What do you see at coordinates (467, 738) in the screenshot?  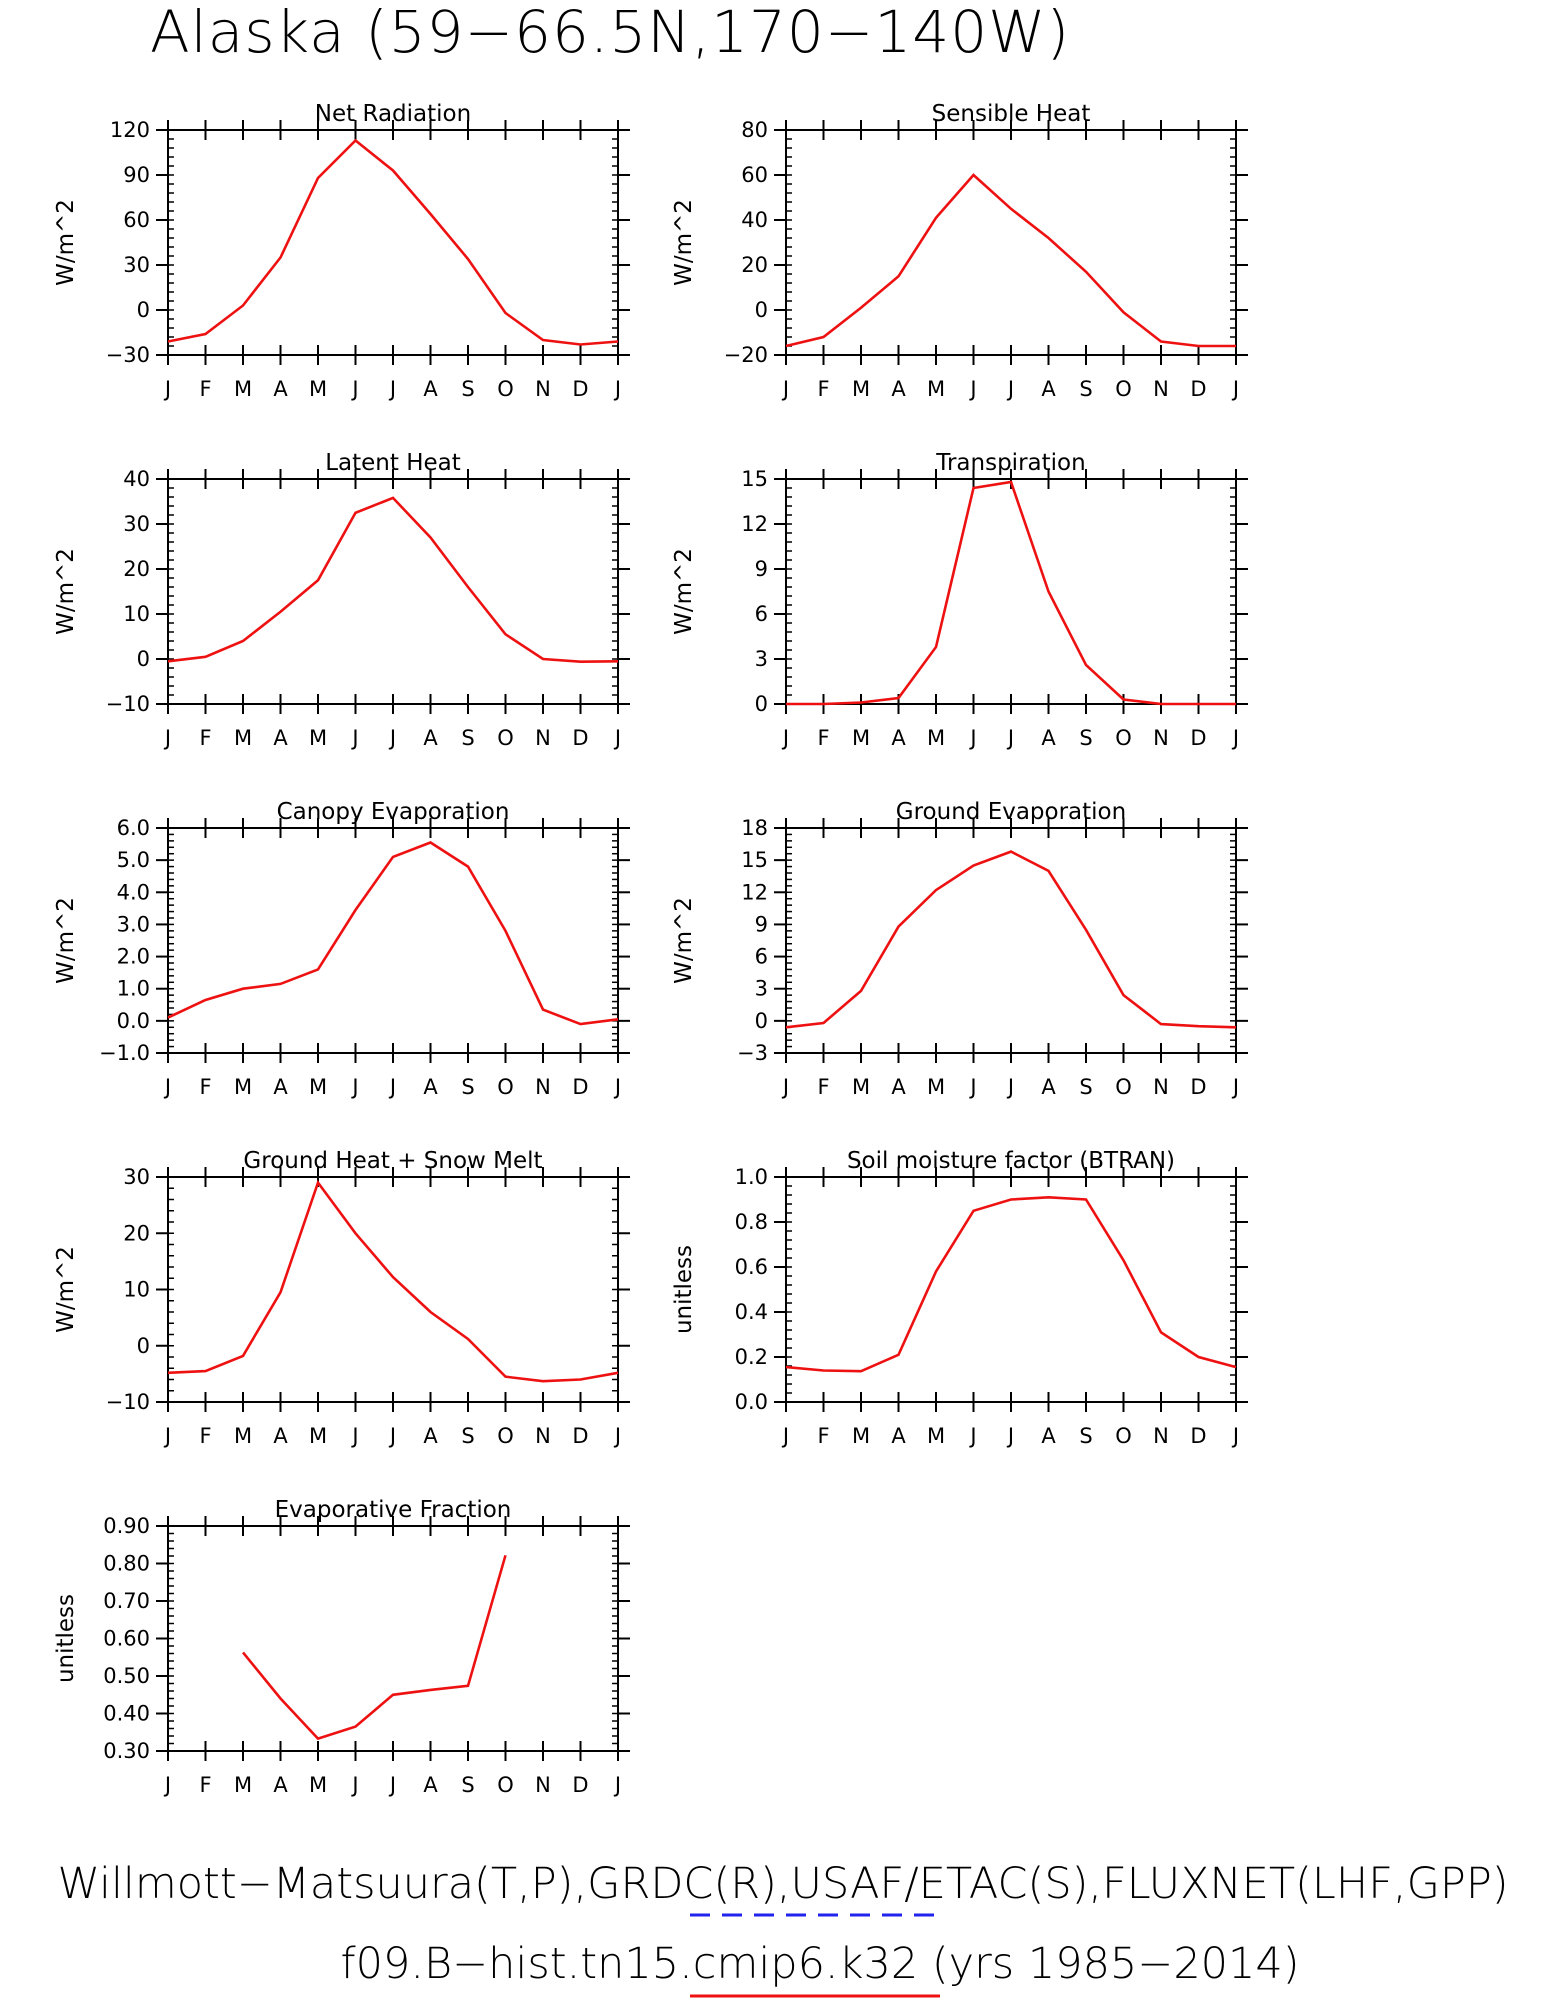 I see `latent-heat-month-label: S` at bounding box center [467, 738].